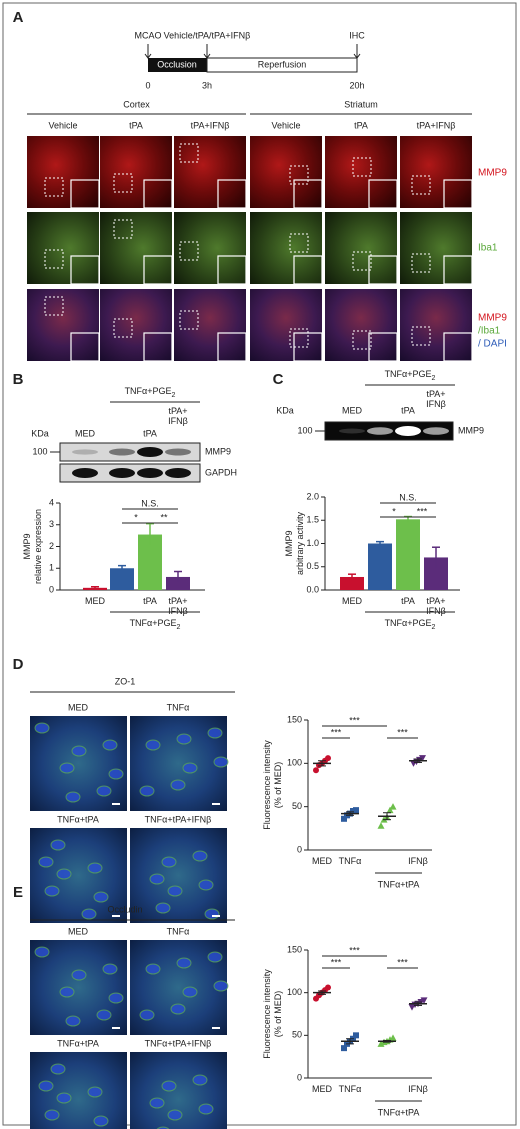  Describe the element at coordinates (136, 517) in the screenshot. I see `significance-label: *` at that location.